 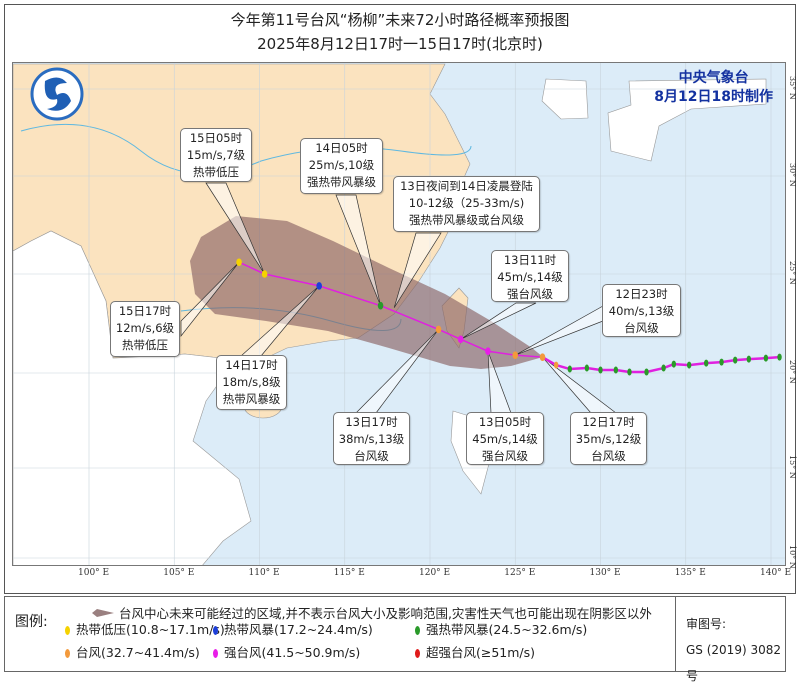 What do you see at coordinates (251, 399) in the screenshot?
I see `callout-grade: 热带风暴级` at bounding box center [251, 399].